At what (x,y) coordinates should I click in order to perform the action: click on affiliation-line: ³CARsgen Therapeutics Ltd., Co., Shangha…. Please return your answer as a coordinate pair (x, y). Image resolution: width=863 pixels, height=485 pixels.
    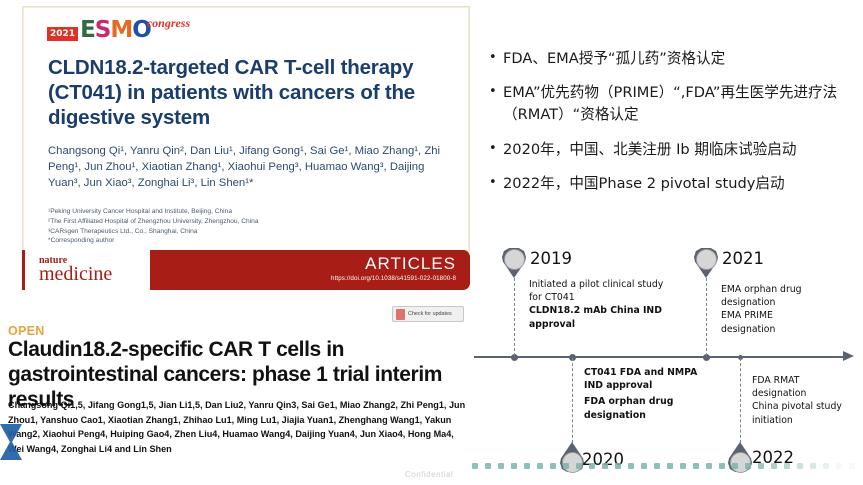
    Looking at the image, I should click on (123, 231).